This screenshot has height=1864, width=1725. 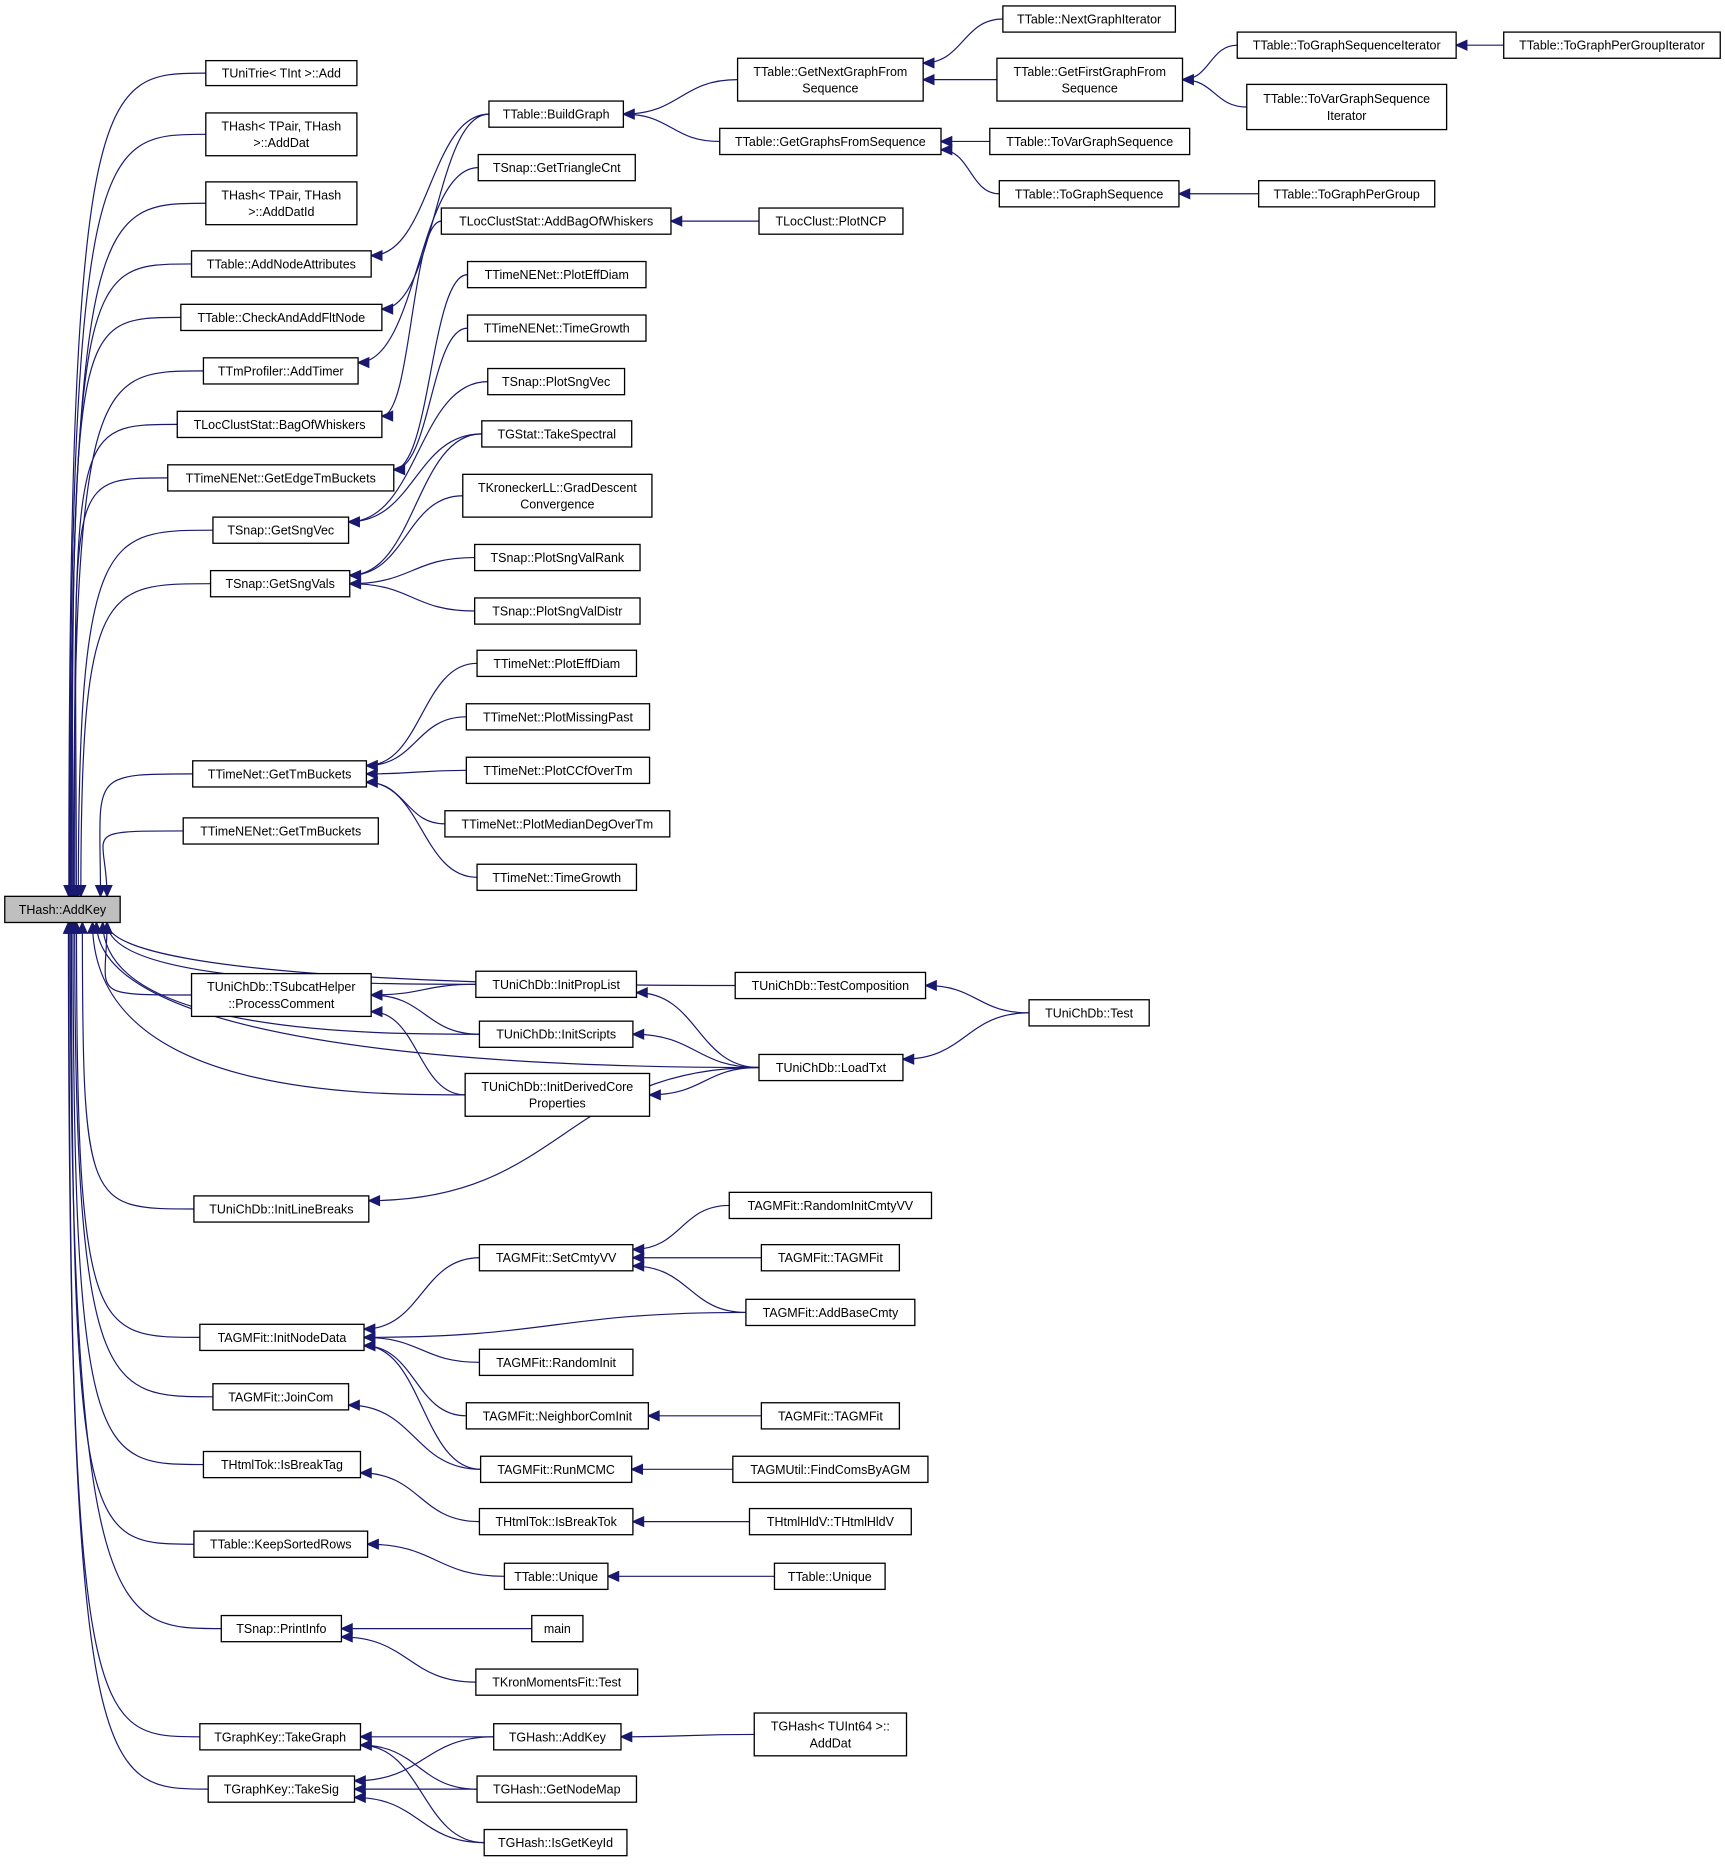 What do you see at coordinates (557, 824) in the screenshot?
I see `caller-node-box: TTimeNet::PlotMedianDegOverTm` at bounding box center [557, 824].